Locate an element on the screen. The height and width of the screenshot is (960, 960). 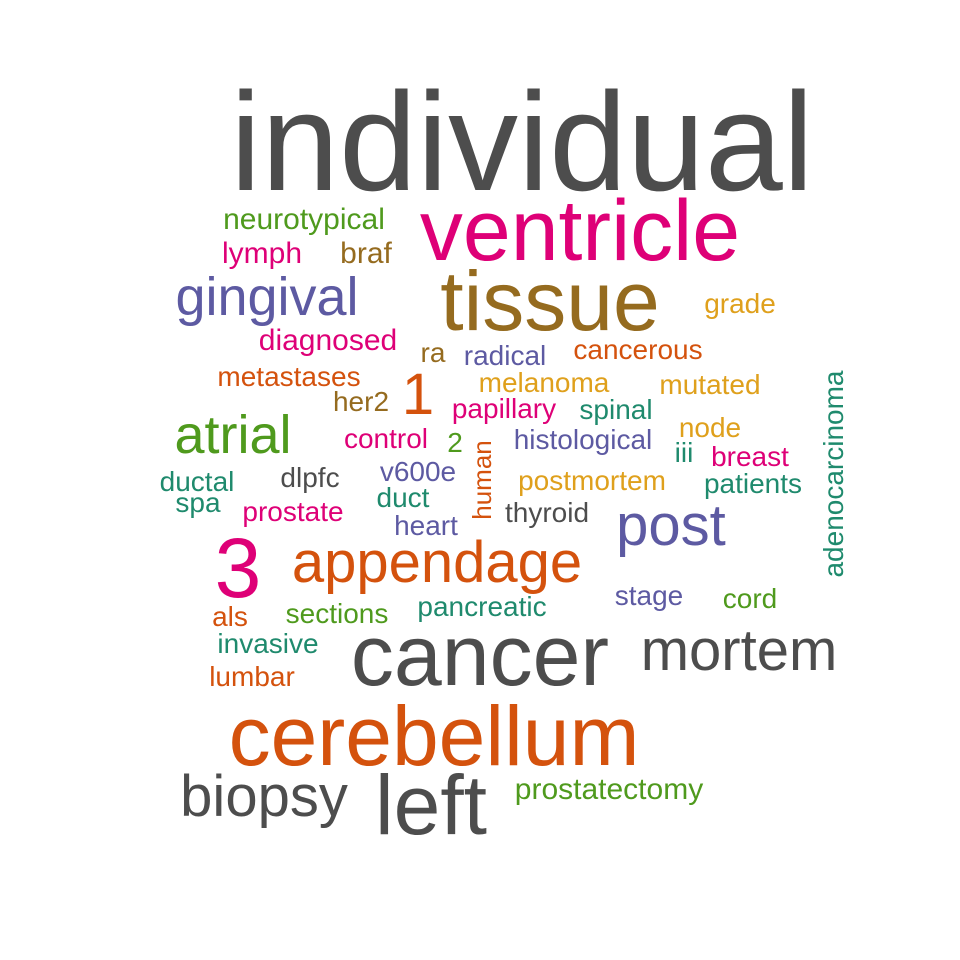
word-adenocarcinoma: adenocarcinoma is located at coordinates (833, 473).